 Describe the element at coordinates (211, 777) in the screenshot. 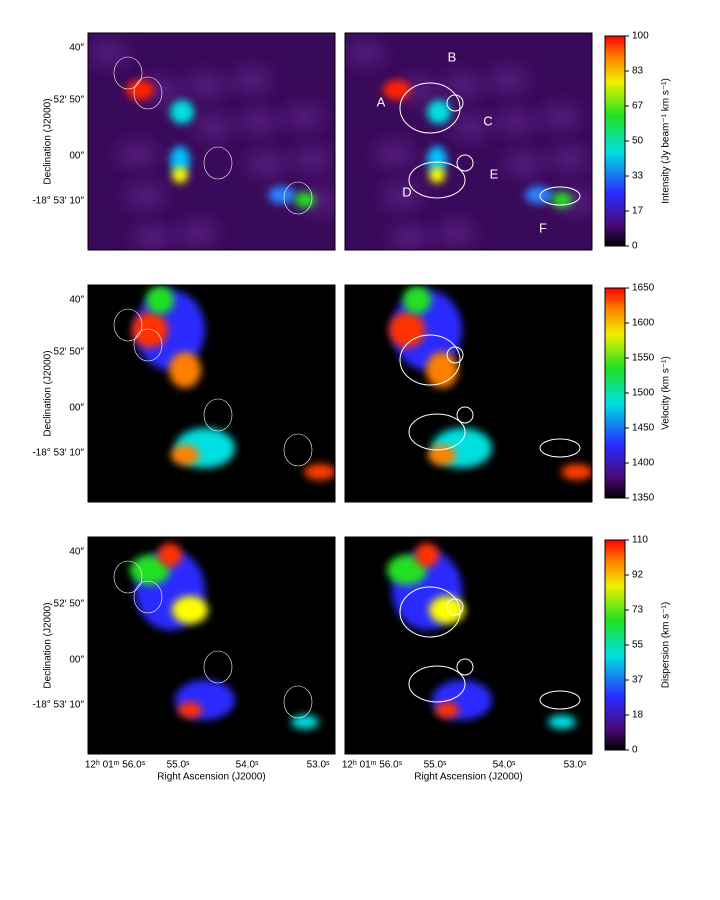

I see `x-axis-label: Right Ascension (J2000)` at that location.